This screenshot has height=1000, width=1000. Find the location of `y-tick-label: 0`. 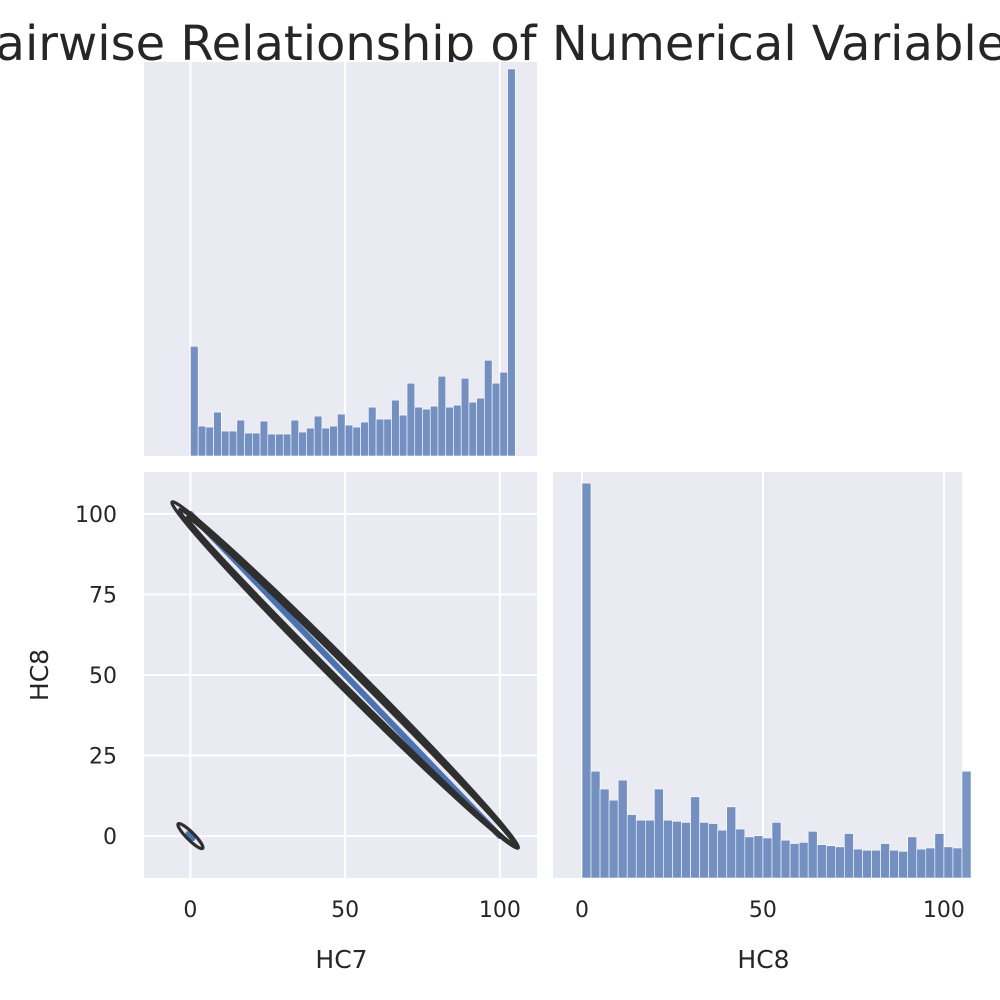

y-tick-label: 0 is located at coordinates (110, 837).